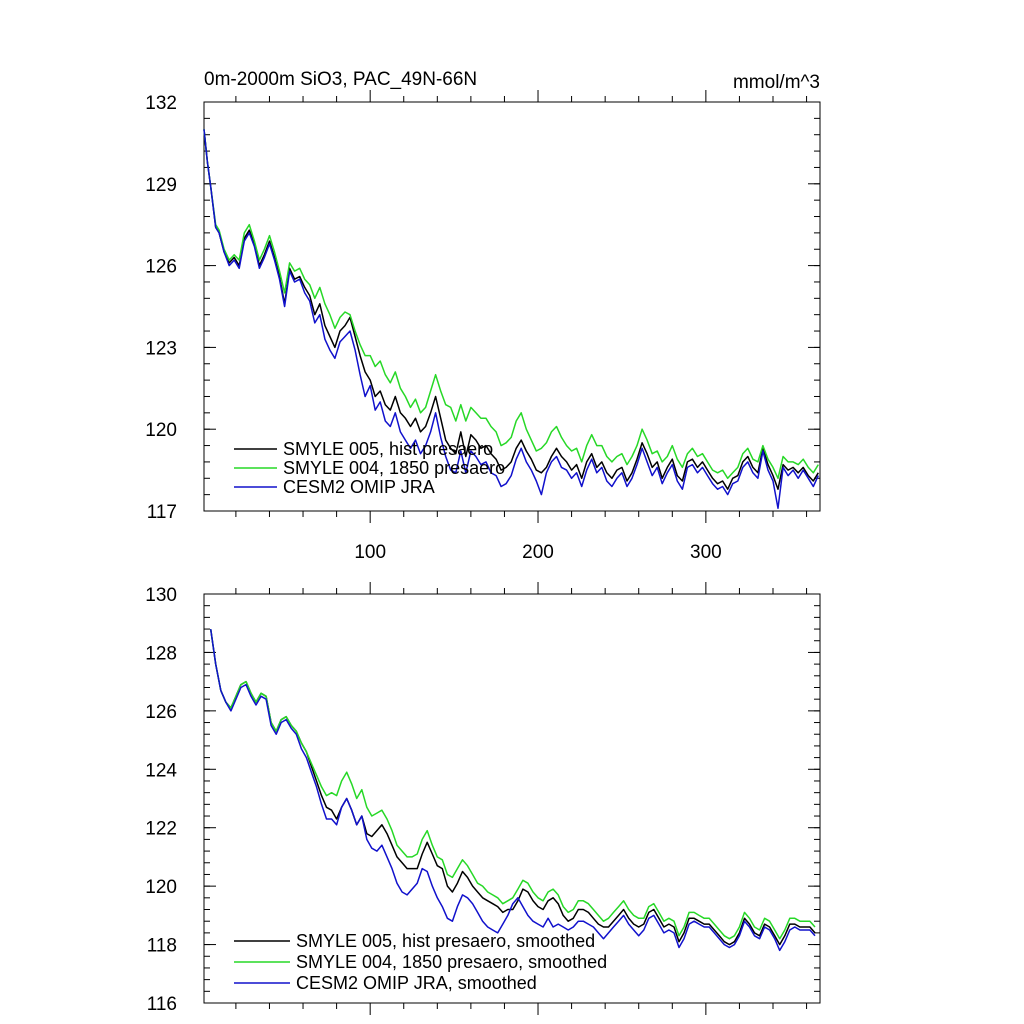  What do you see at coordinates (538, 552) in the screenshot?
I see `x-tick-label: 200` at bounding box center [538, 552].